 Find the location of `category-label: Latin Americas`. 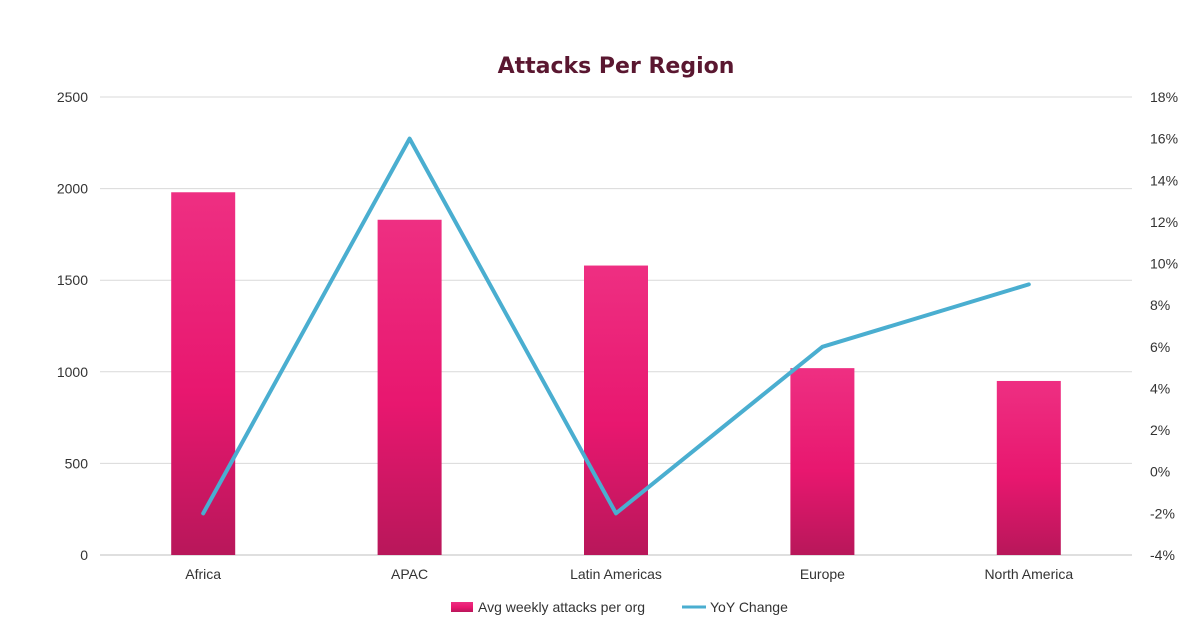

category-label: Latin Americas is located at coordinates (616, 574).